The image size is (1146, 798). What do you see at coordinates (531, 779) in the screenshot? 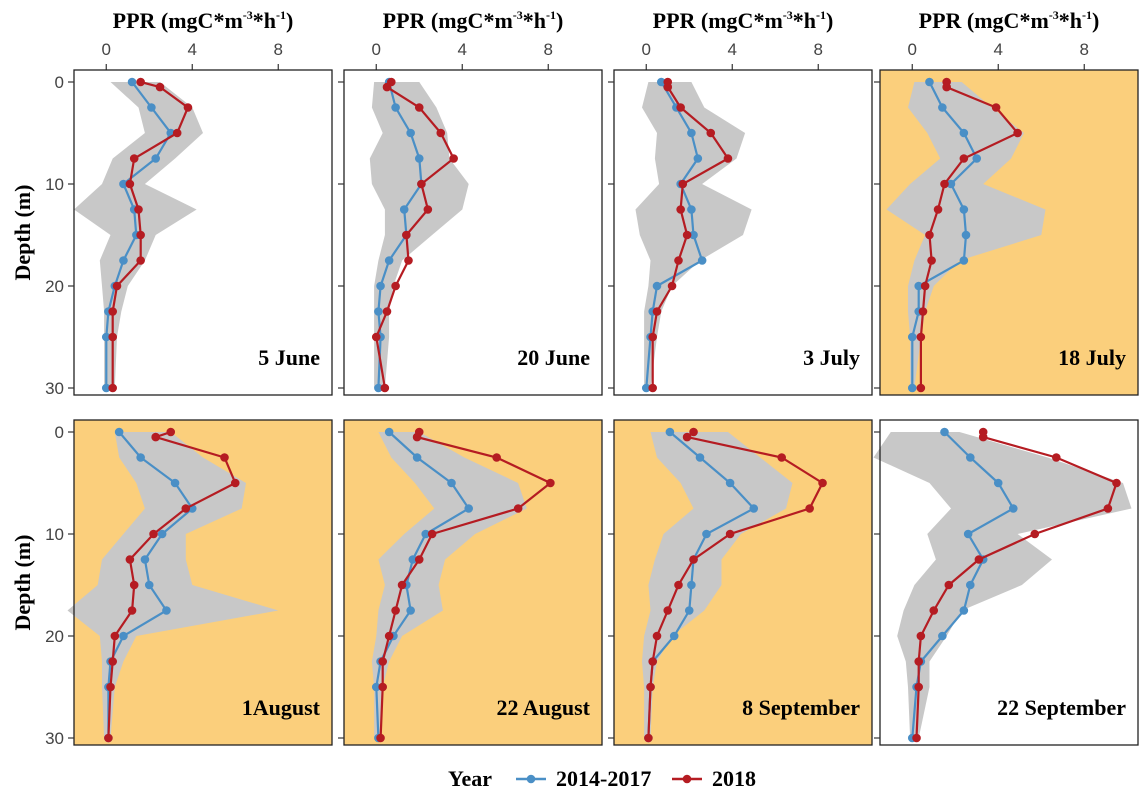
I see `legend-marker-2014-2017` at bounding box center [531, 779].